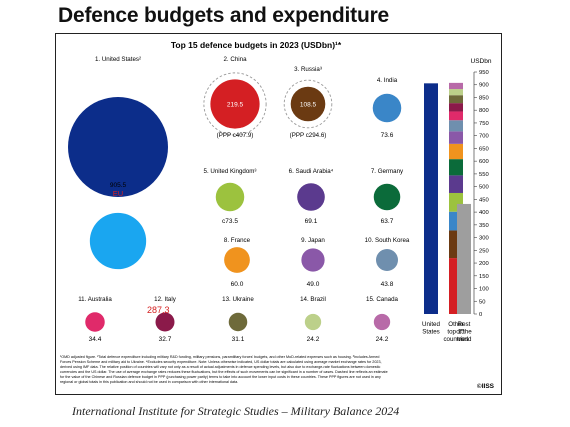 The width and height of the screenshot is (570, 427). What do you see at coordinates (484, 149) in the screenshot?
I see `y-tick-label: 650` at bounding box center [484, 149].